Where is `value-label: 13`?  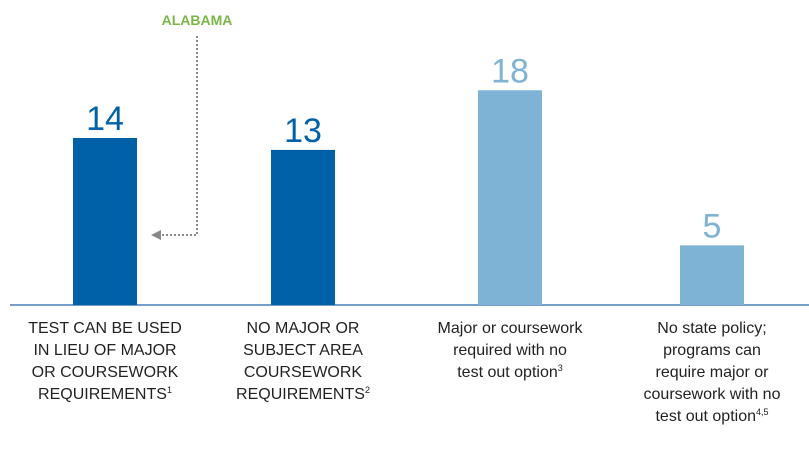
value-label: 13 is located at coordinates (303, 131).